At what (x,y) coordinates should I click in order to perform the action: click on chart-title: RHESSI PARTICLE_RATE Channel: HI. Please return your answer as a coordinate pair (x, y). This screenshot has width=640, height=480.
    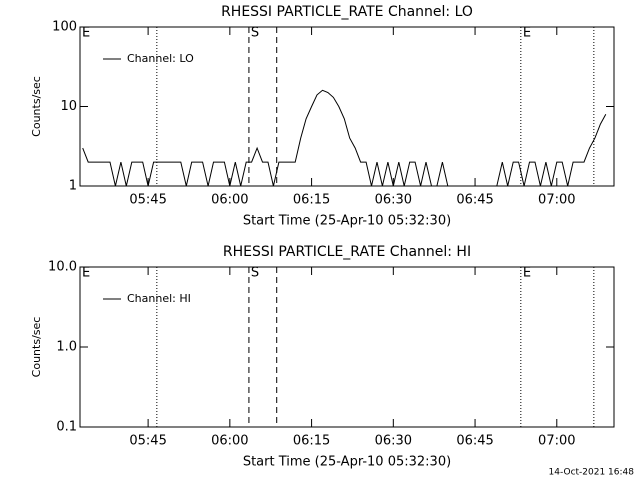
    Looking at the image, I should click on (347, 252).